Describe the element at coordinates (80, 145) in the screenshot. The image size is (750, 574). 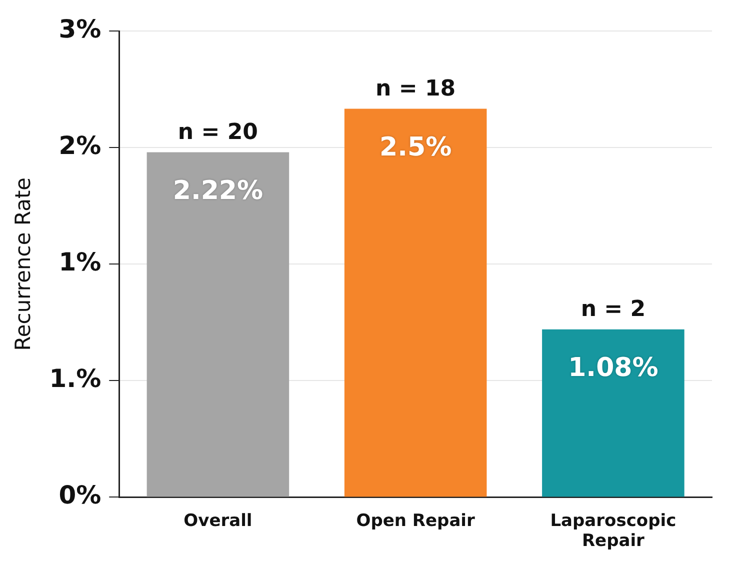
I see `y-tick-label: 2%` at that location.